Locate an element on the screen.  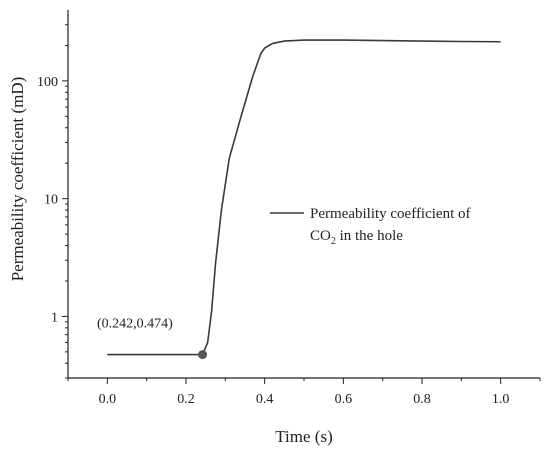
x-tick-label: 0.0 is located at coordinates (108, 399).